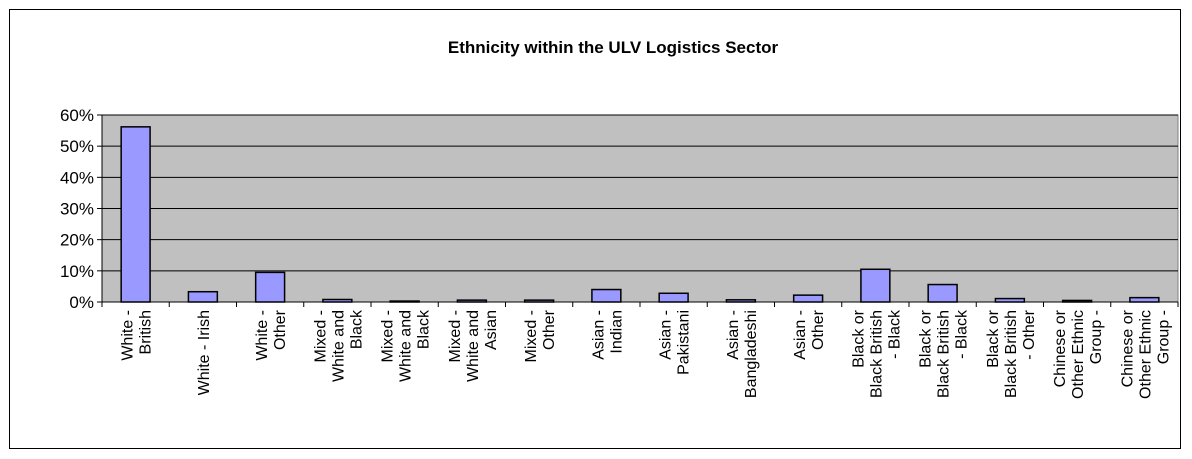  Describe the element at coordinates (491, 330) in the screenshot. I see `x-tick-label: Asian` at that location.